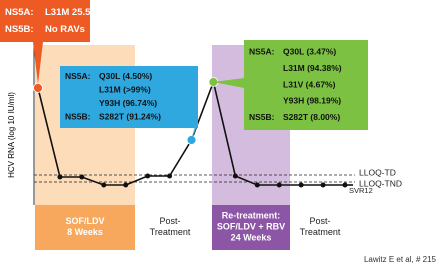  What do you see at coordinates (85, 232) in the screenshot?
I see `phase-label: 8 Weeks` at bounding box center [85, 232].